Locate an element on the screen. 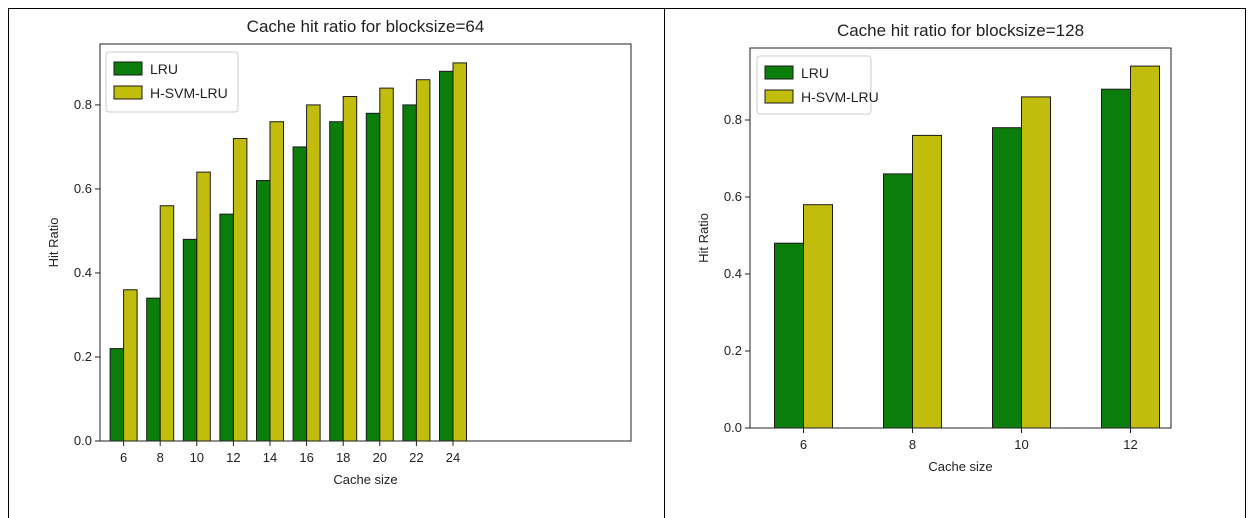 The width and height of the screenshot is (1252, 518). x-tick-label: 14 is located at coordinates (270, 457).